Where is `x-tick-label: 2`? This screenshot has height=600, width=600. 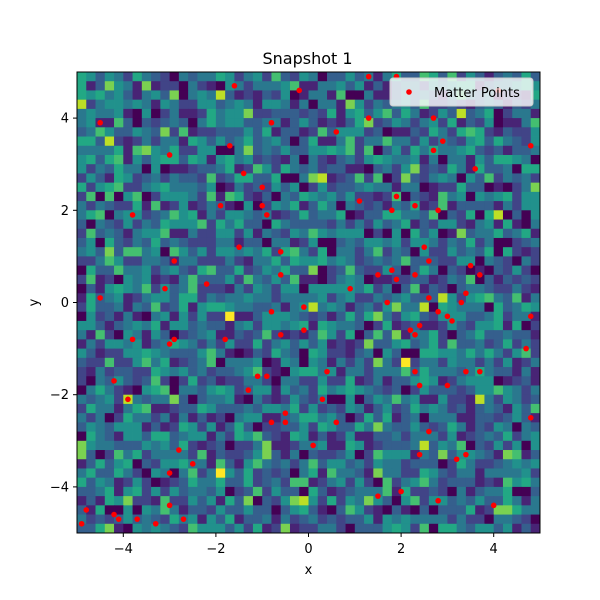 x-tick-label: 2 is located at coordinates (401, 549).